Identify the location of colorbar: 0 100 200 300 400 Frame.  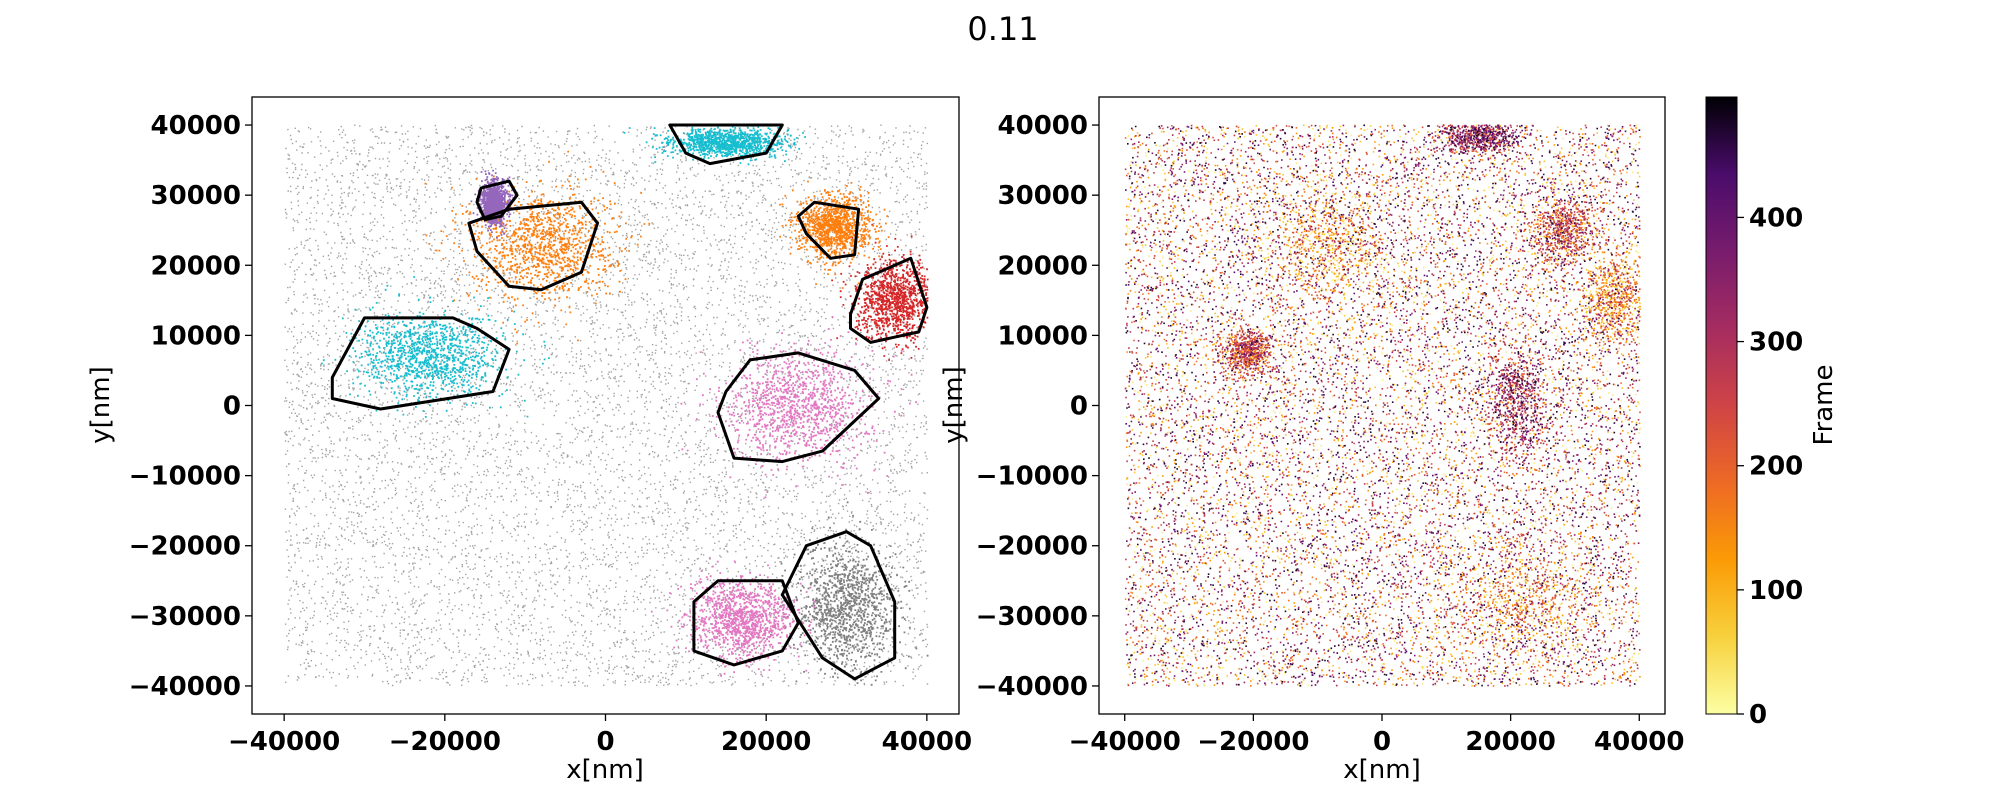
(1772, 413).